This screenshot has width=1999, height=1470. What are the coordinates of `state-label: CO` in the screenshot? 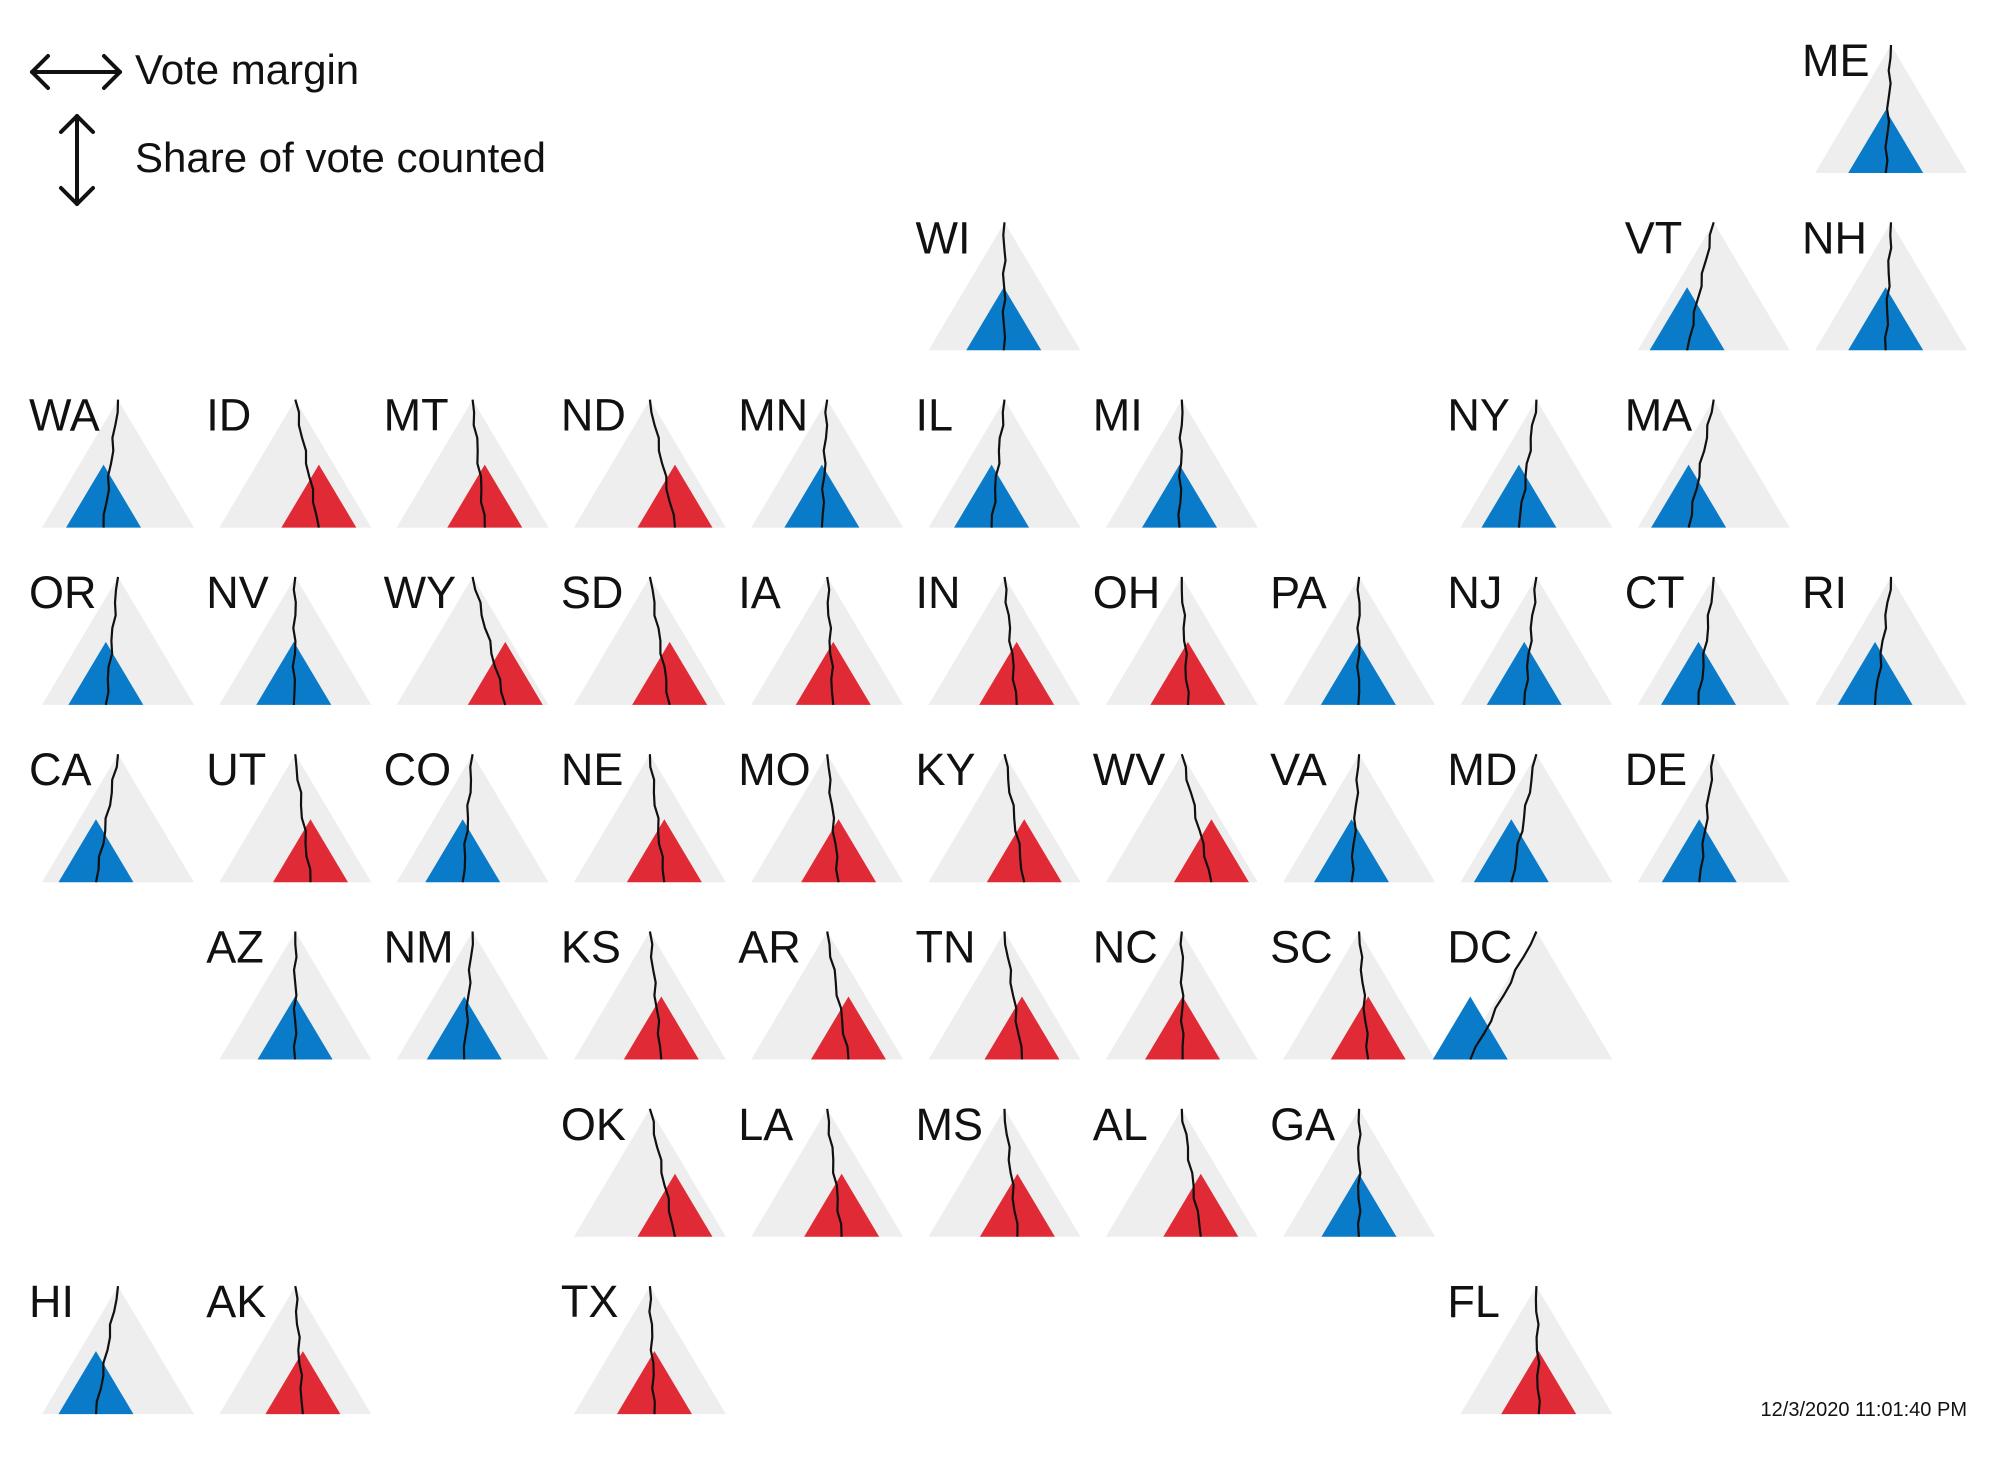 It's located at (418, 769).